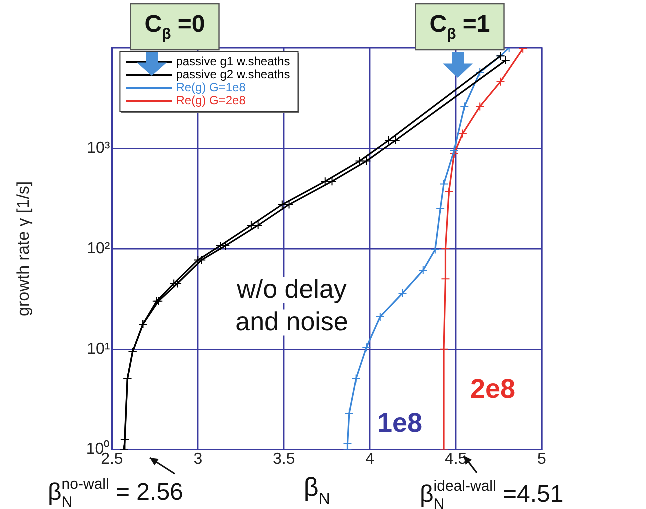 The height and width of the screenshot is (509, 646). I want to click on x-tick-label: 3, so click(198, 459).